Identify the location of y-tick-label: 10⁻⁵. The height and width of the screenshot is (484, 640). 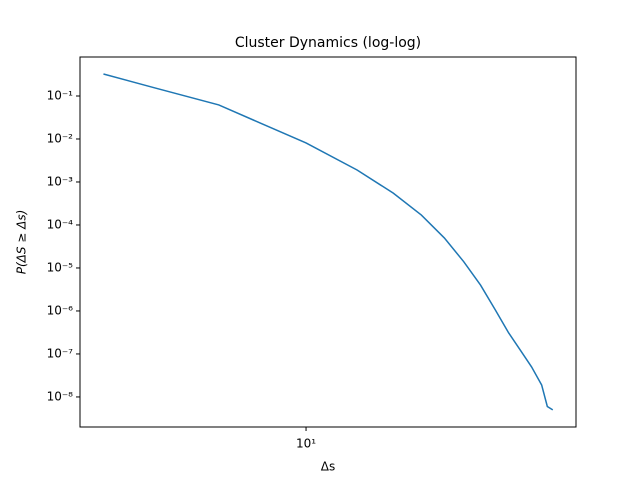
(60, 267).